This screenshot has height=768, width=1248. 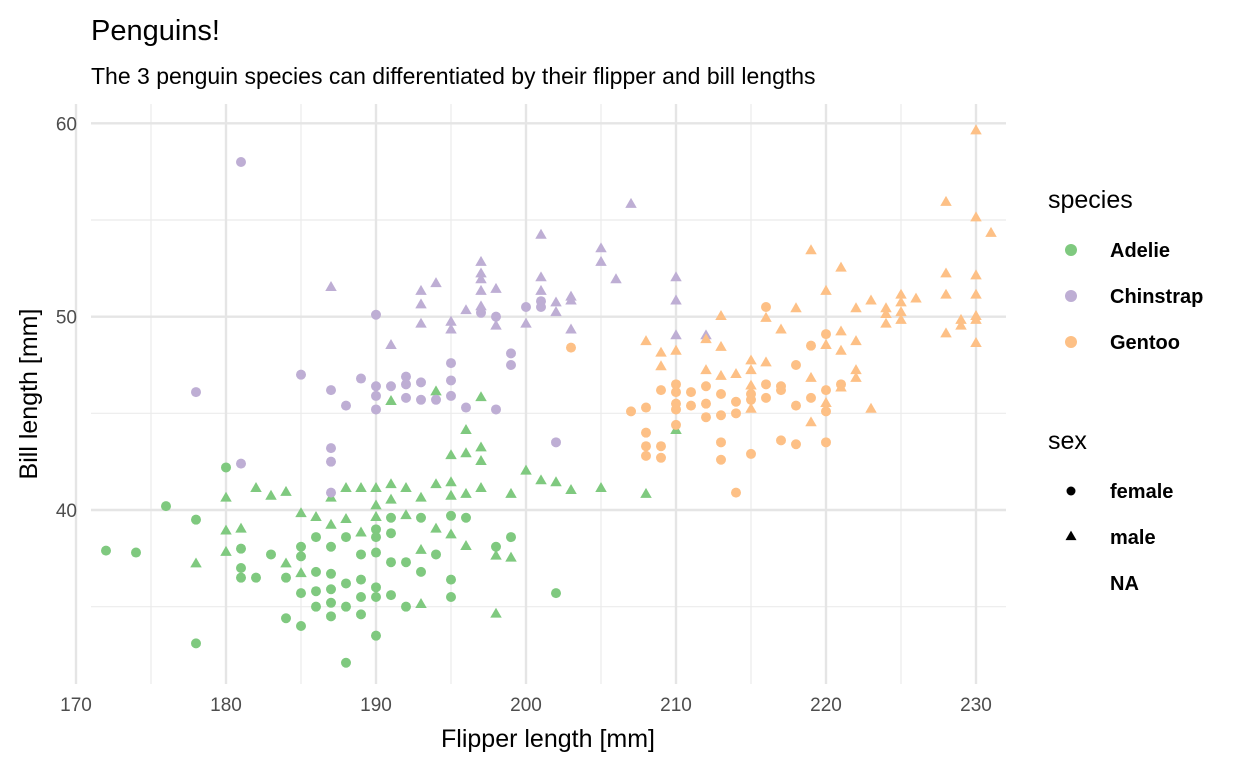 I want to click on x-tick-label: 200, so click(x=526, y=705).